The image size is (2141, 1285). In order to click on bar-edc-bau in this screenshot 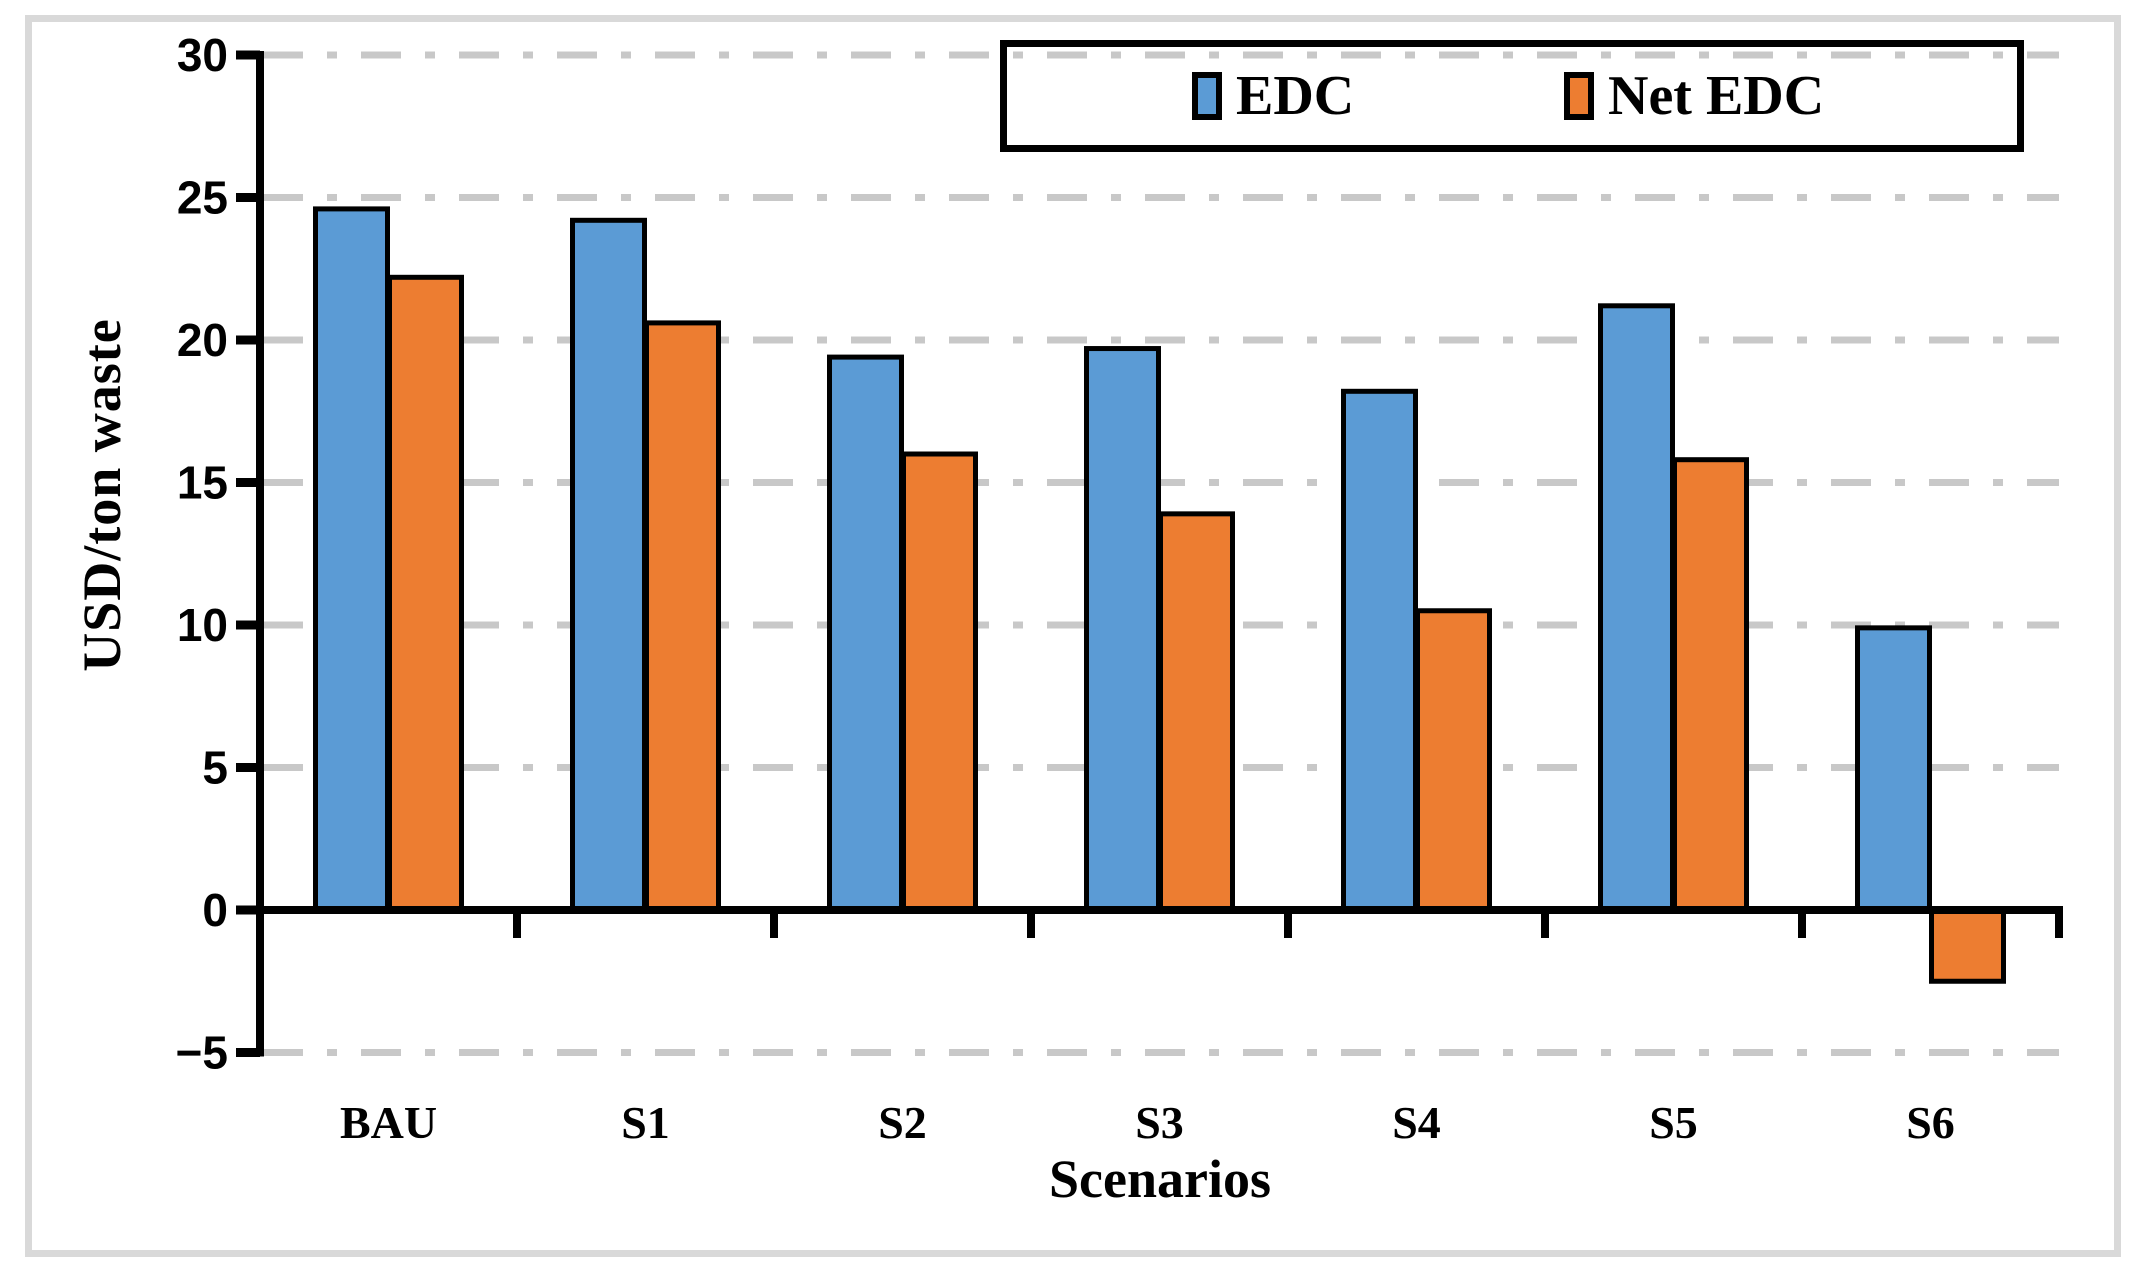, I will do `click(351, 559)`.